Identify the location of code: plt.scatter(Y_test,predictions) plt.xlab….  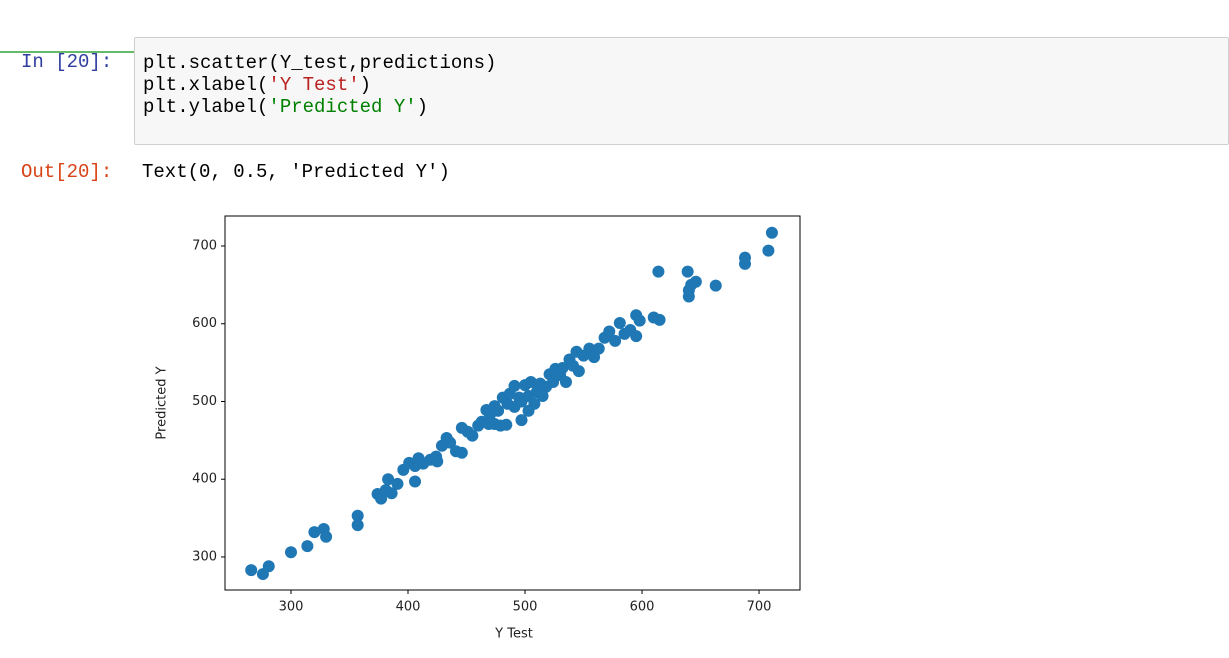
(319, 85).